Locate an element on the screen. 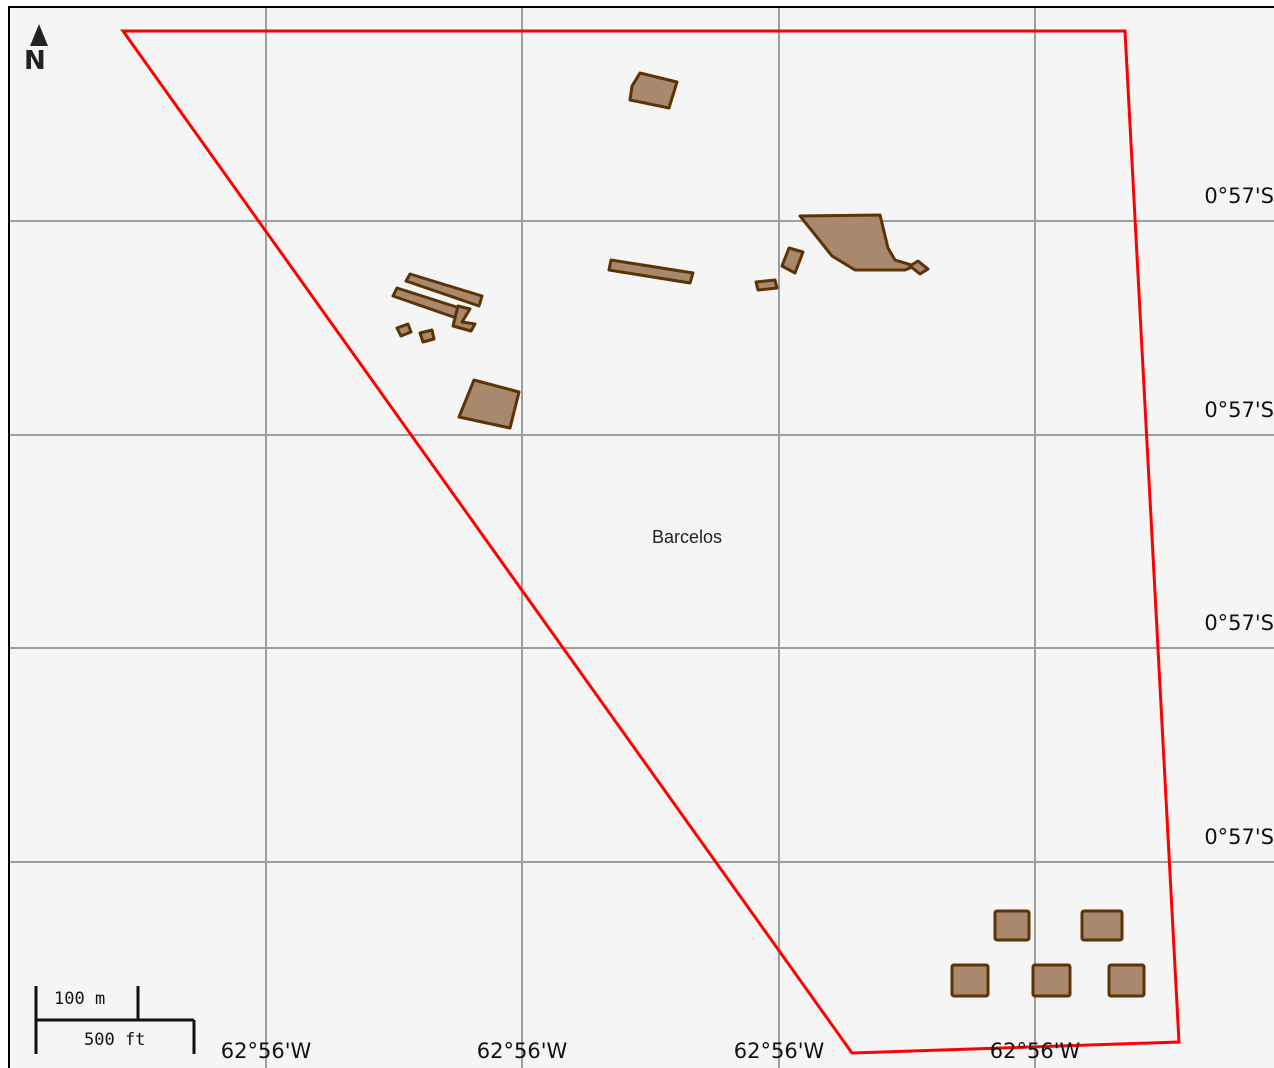 The image size is (1274, 1068). scale-metric-label: 100 m is located at coordinates (80, 999).